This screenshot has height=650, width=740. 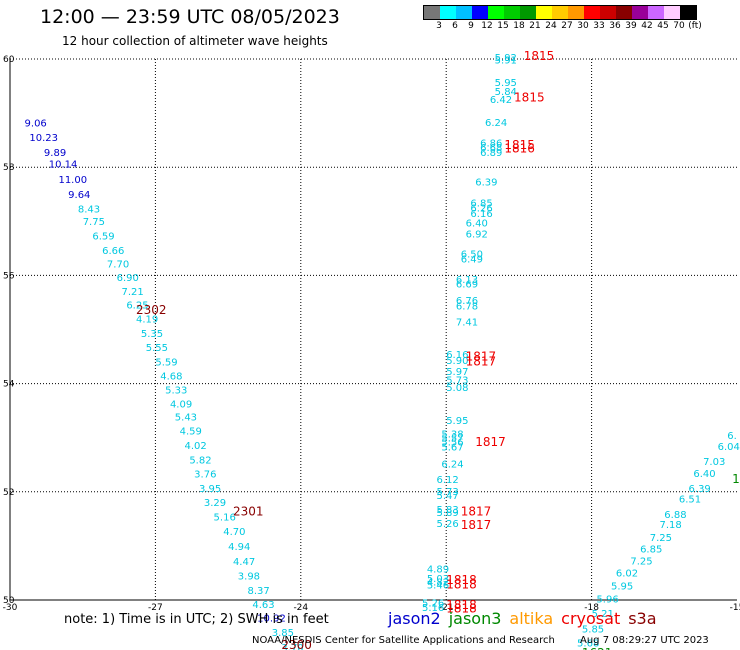 What do you see at coordinates (152, 334) in the screenshot?
I see `wave-height-label: 5.35` at bounding box center [152, 334].